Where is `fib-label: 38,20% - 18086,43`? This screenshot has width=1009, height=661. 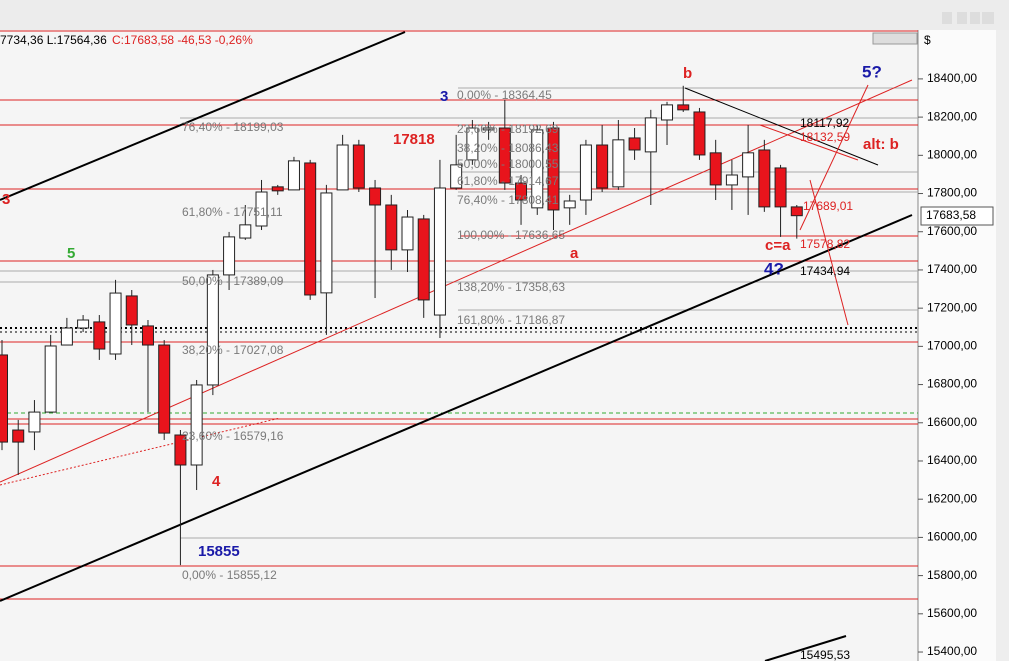
fib-label: 38,20% - 18086,43 is located at coordinates (508, 148).